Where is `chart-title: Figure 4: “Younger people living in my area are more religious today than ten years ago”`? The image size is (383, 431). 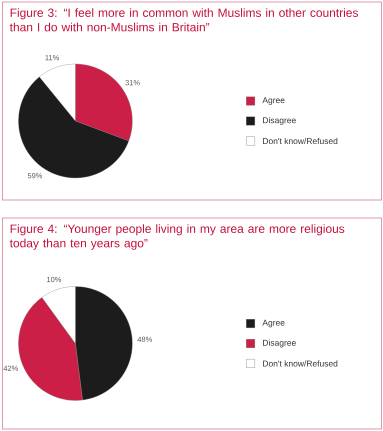 chart-title: Figure 4: “Younger people living in my area are more religious today than ten years ago” is located at coordinates (177, 237).